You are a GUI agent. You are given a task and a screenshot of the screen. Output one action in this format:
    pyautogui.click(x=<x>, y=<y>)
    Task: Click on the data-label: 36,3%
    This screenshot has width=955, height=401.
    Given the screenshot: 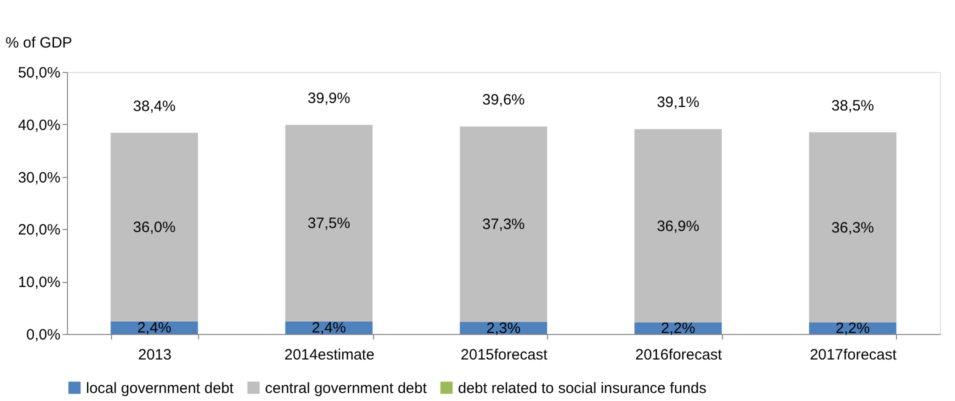 What is the action you would take?
    pyautogui.click(x=852, y=227)
    